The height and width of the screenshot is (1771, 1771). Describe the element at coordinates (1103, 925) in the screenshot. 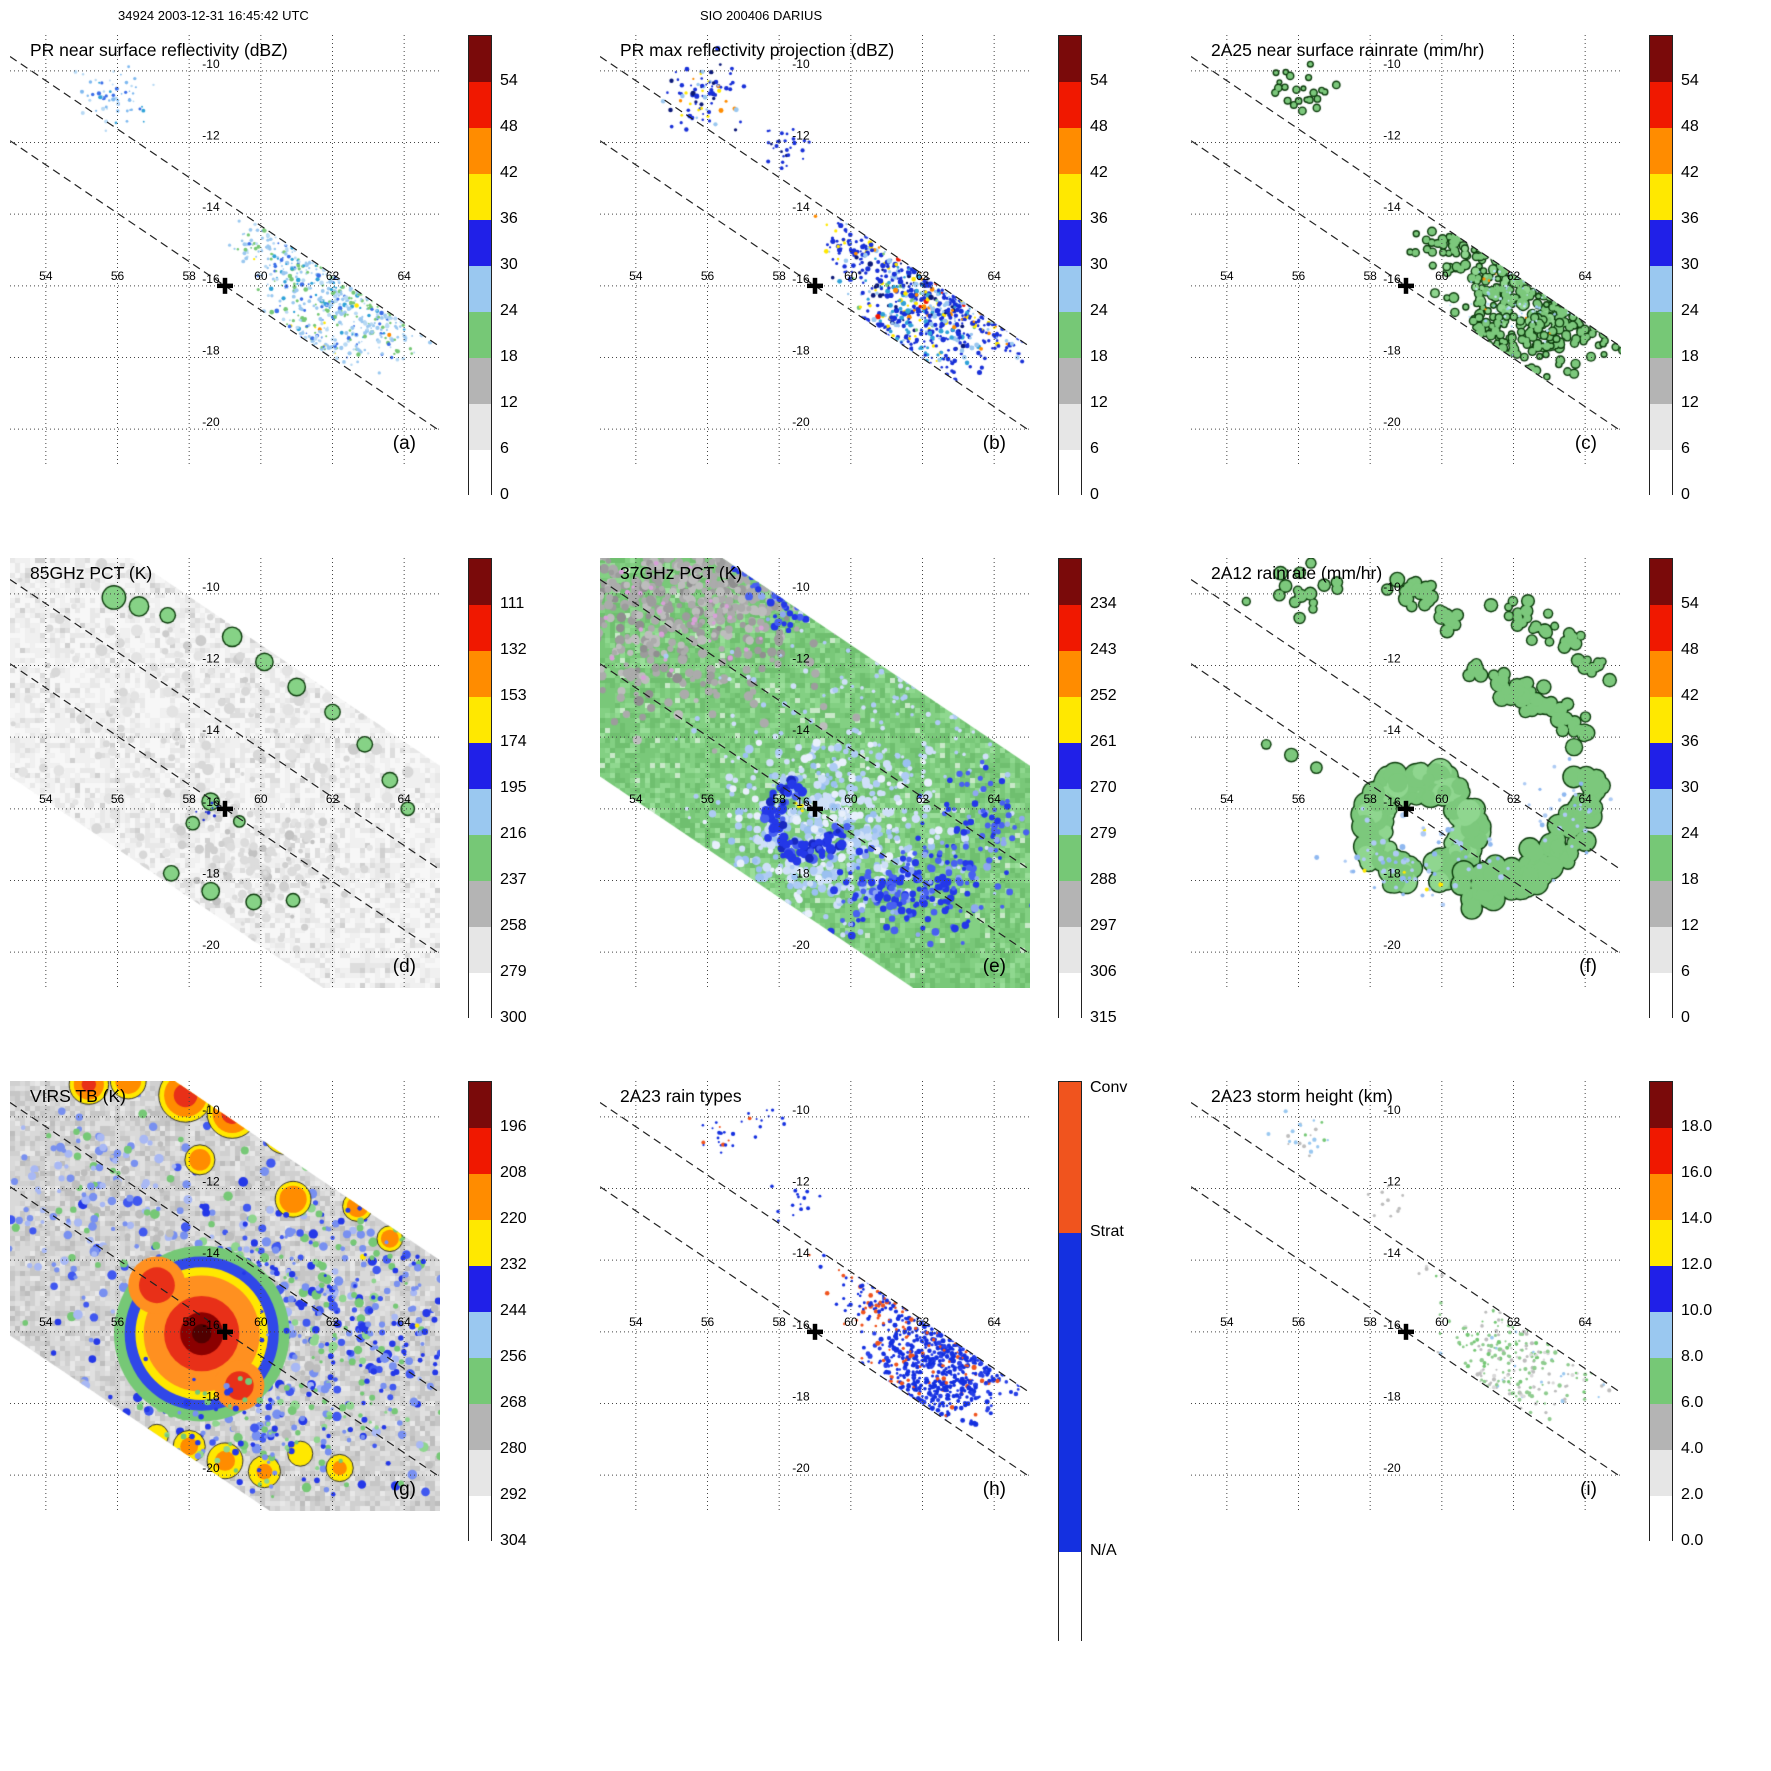

I see `colorbar-tick-label: 297` at that location.